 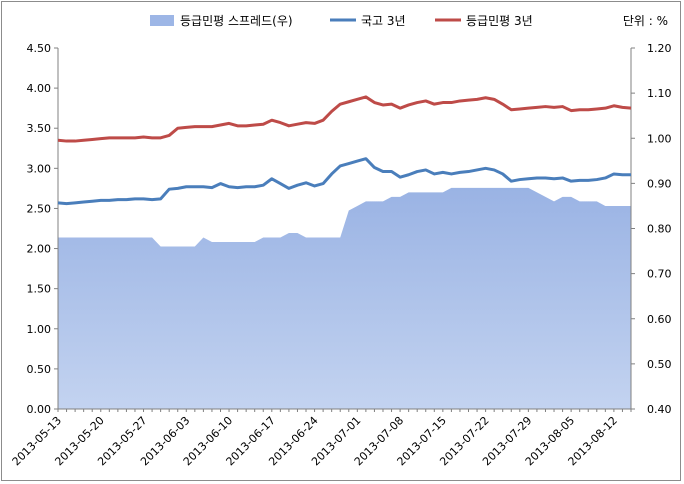 What do you see at coordinates (409, 21) in the screenshot?
I see `legend: 등급민평 스프레드(우) 국고 3년 등급민평 3년 단위 : %` at bounding box center [409, 21].